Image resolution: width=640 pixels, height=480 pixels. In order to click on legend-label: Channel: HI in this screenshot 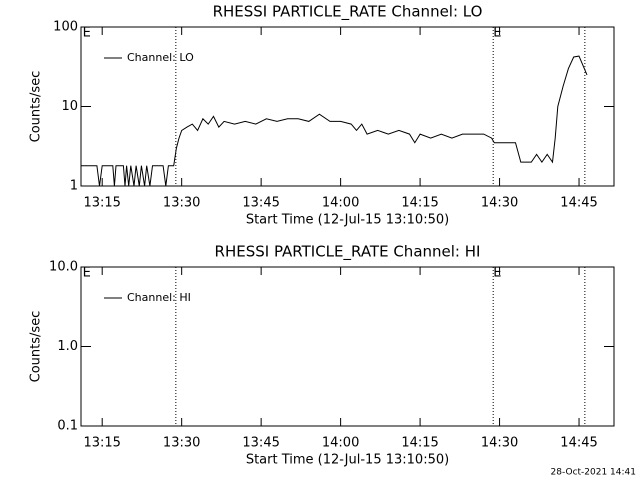, I will do `click(159, 297)`.